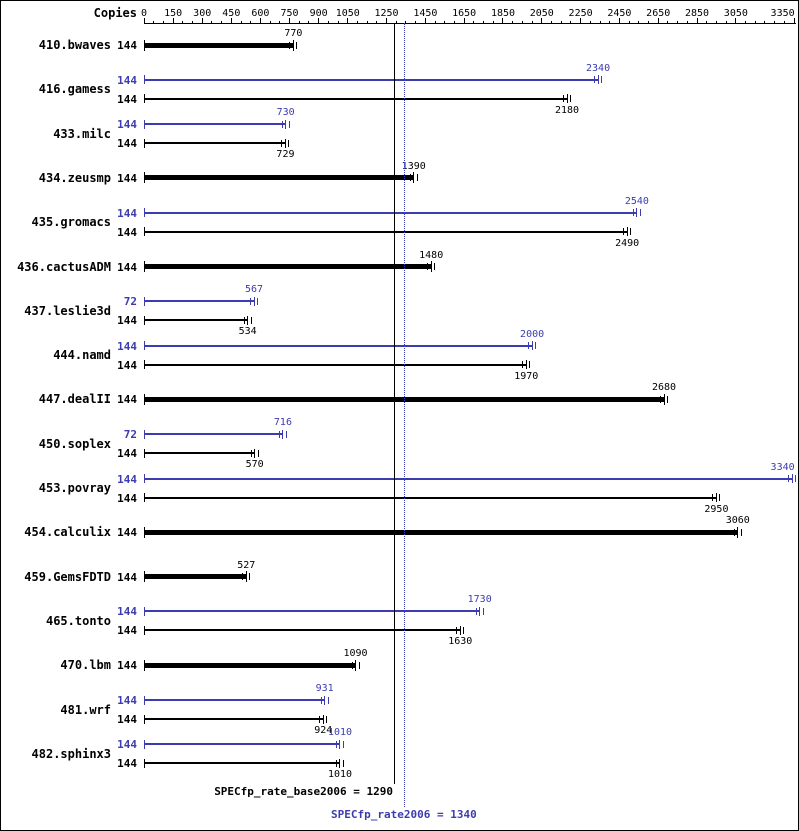 The height and width of the screenshot is (831, 799). I want to click on benchmark-name: 482.sphinx3, so click(71, 753).